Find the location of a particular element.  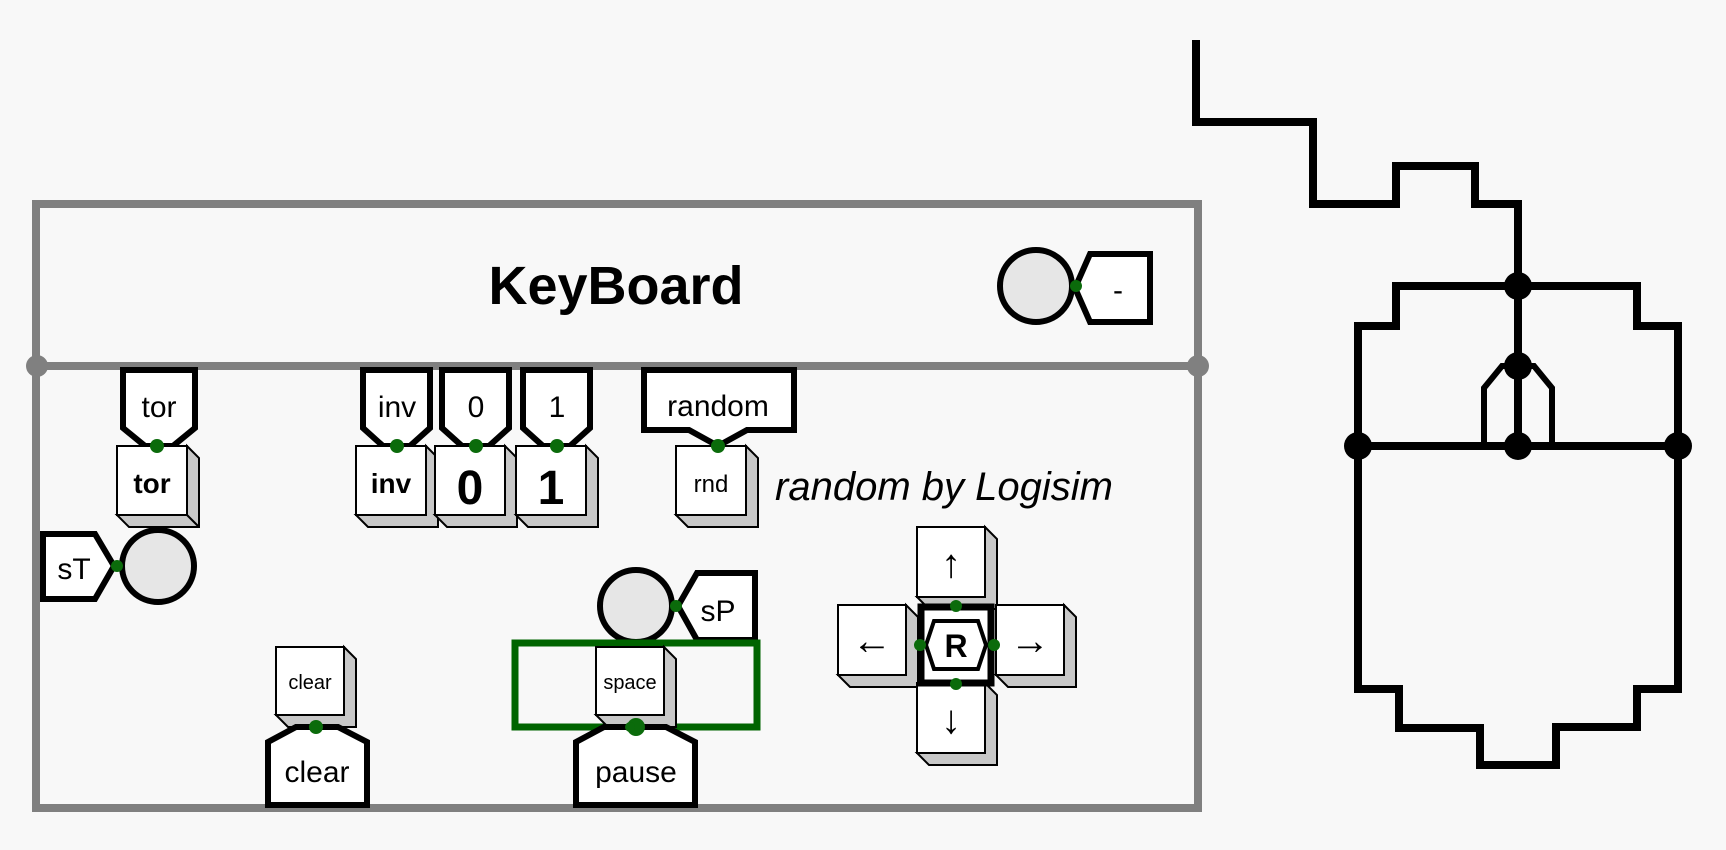

clear-key-button: clear is located at coordinates (315, 686).